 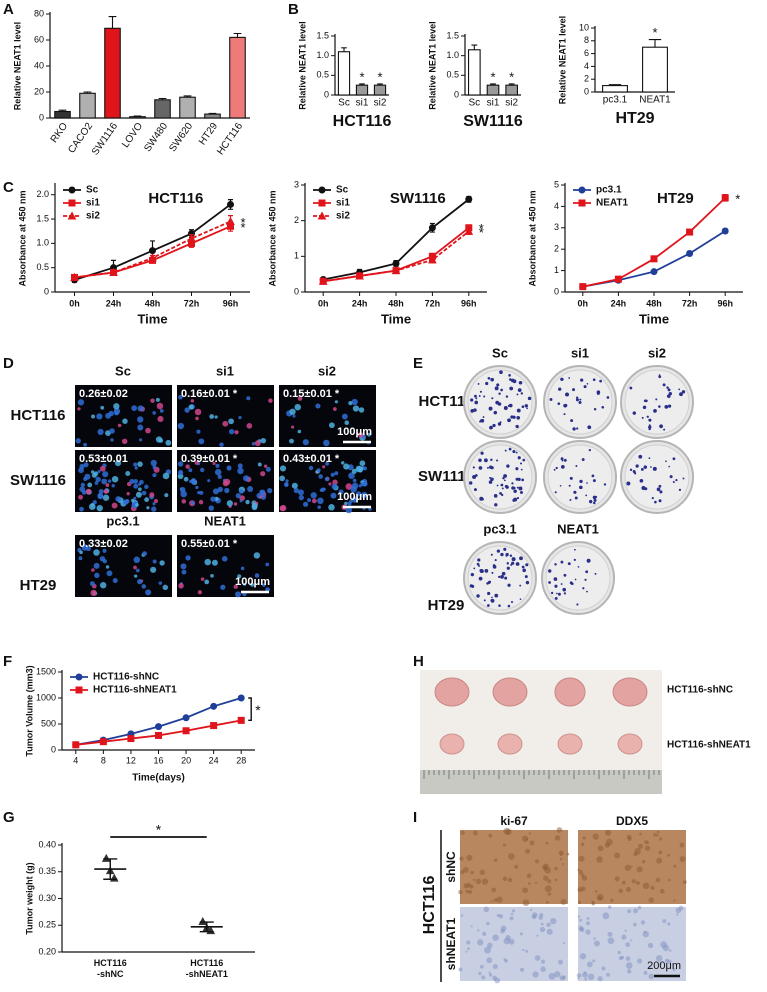 What do you see at coordinates (570, 692) in the screenshot?
I see `tumor` at bounding box center [570, 692].